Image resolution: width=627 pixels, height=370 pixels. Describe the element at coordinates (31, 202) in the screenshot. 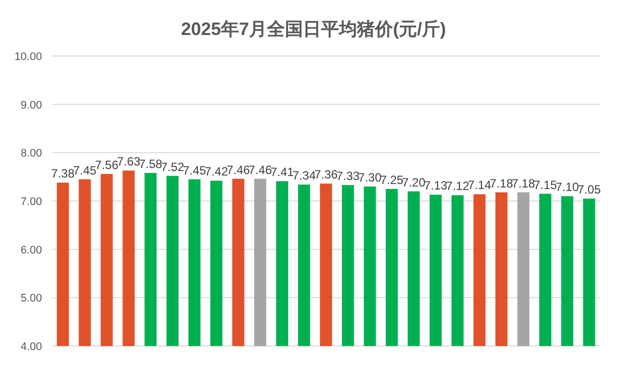

I see `y-tick-label: 7.00` at that location.